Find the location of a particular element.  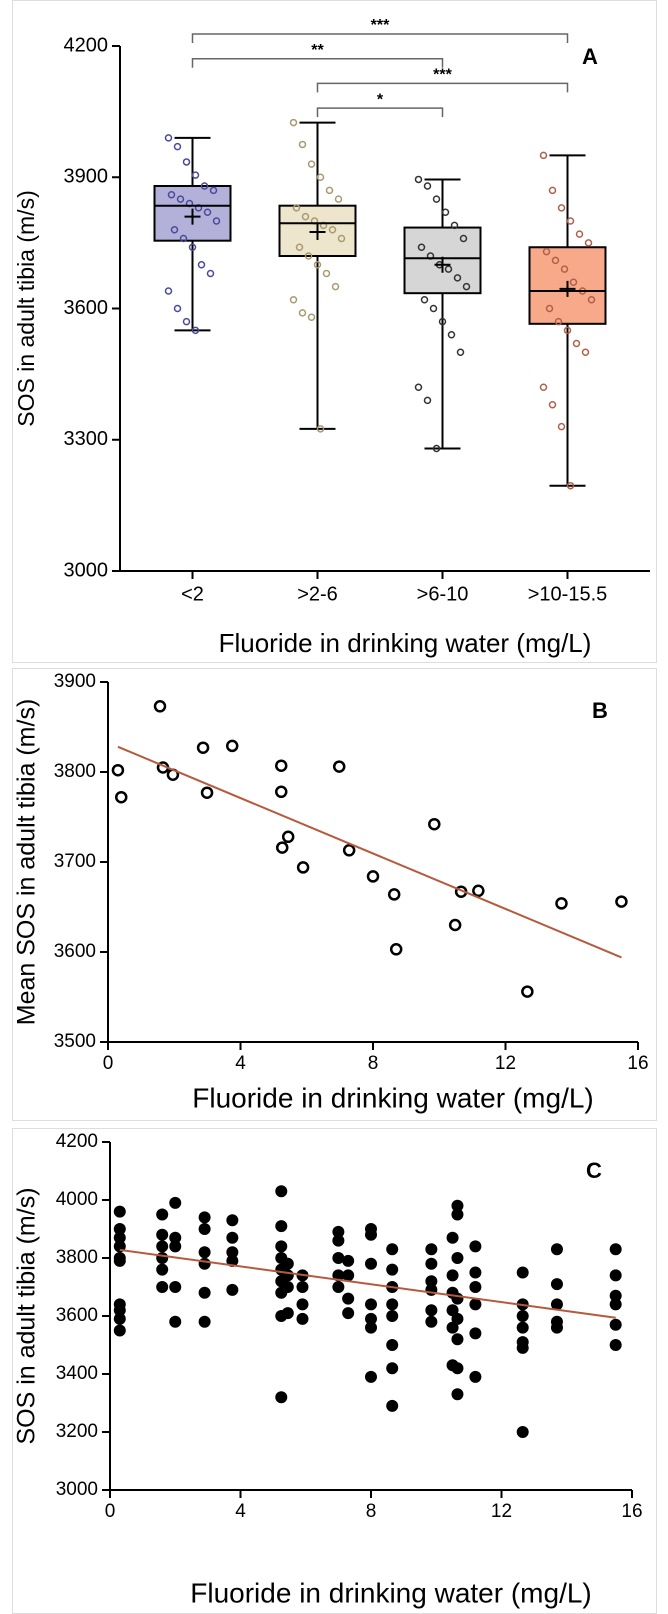

y-tick-label: 3700 is located at coordinates (75, 861).